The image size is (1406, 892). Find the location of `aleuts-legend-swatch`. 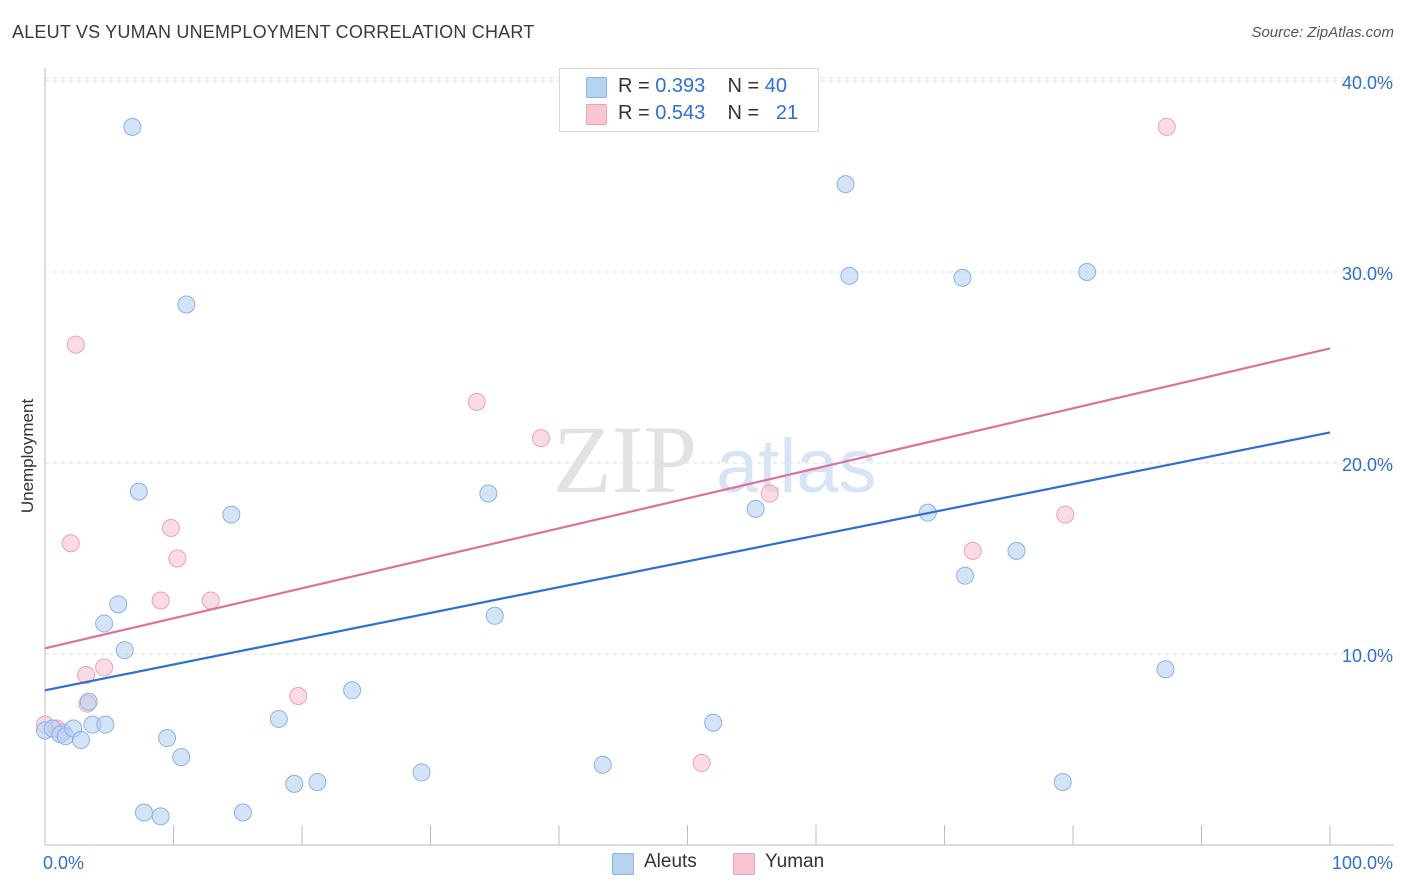

aleuts-legend-swatch is located at coordinates (623, 864).